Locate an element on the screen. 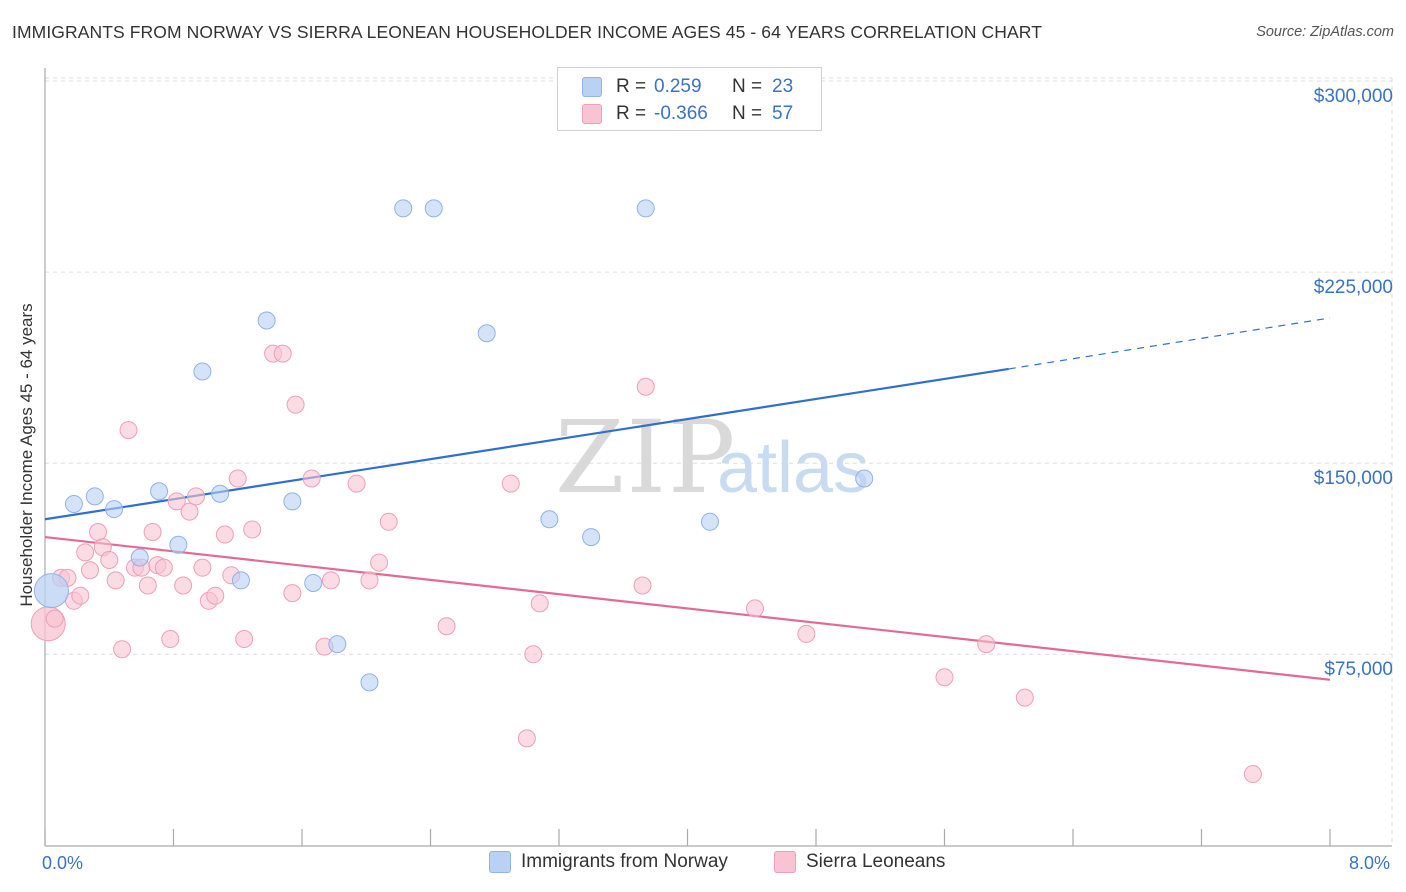 The height and width of the screenshot is (892, 1406). y-tick-label: $75,000 is located at coordinates (1358, 669).